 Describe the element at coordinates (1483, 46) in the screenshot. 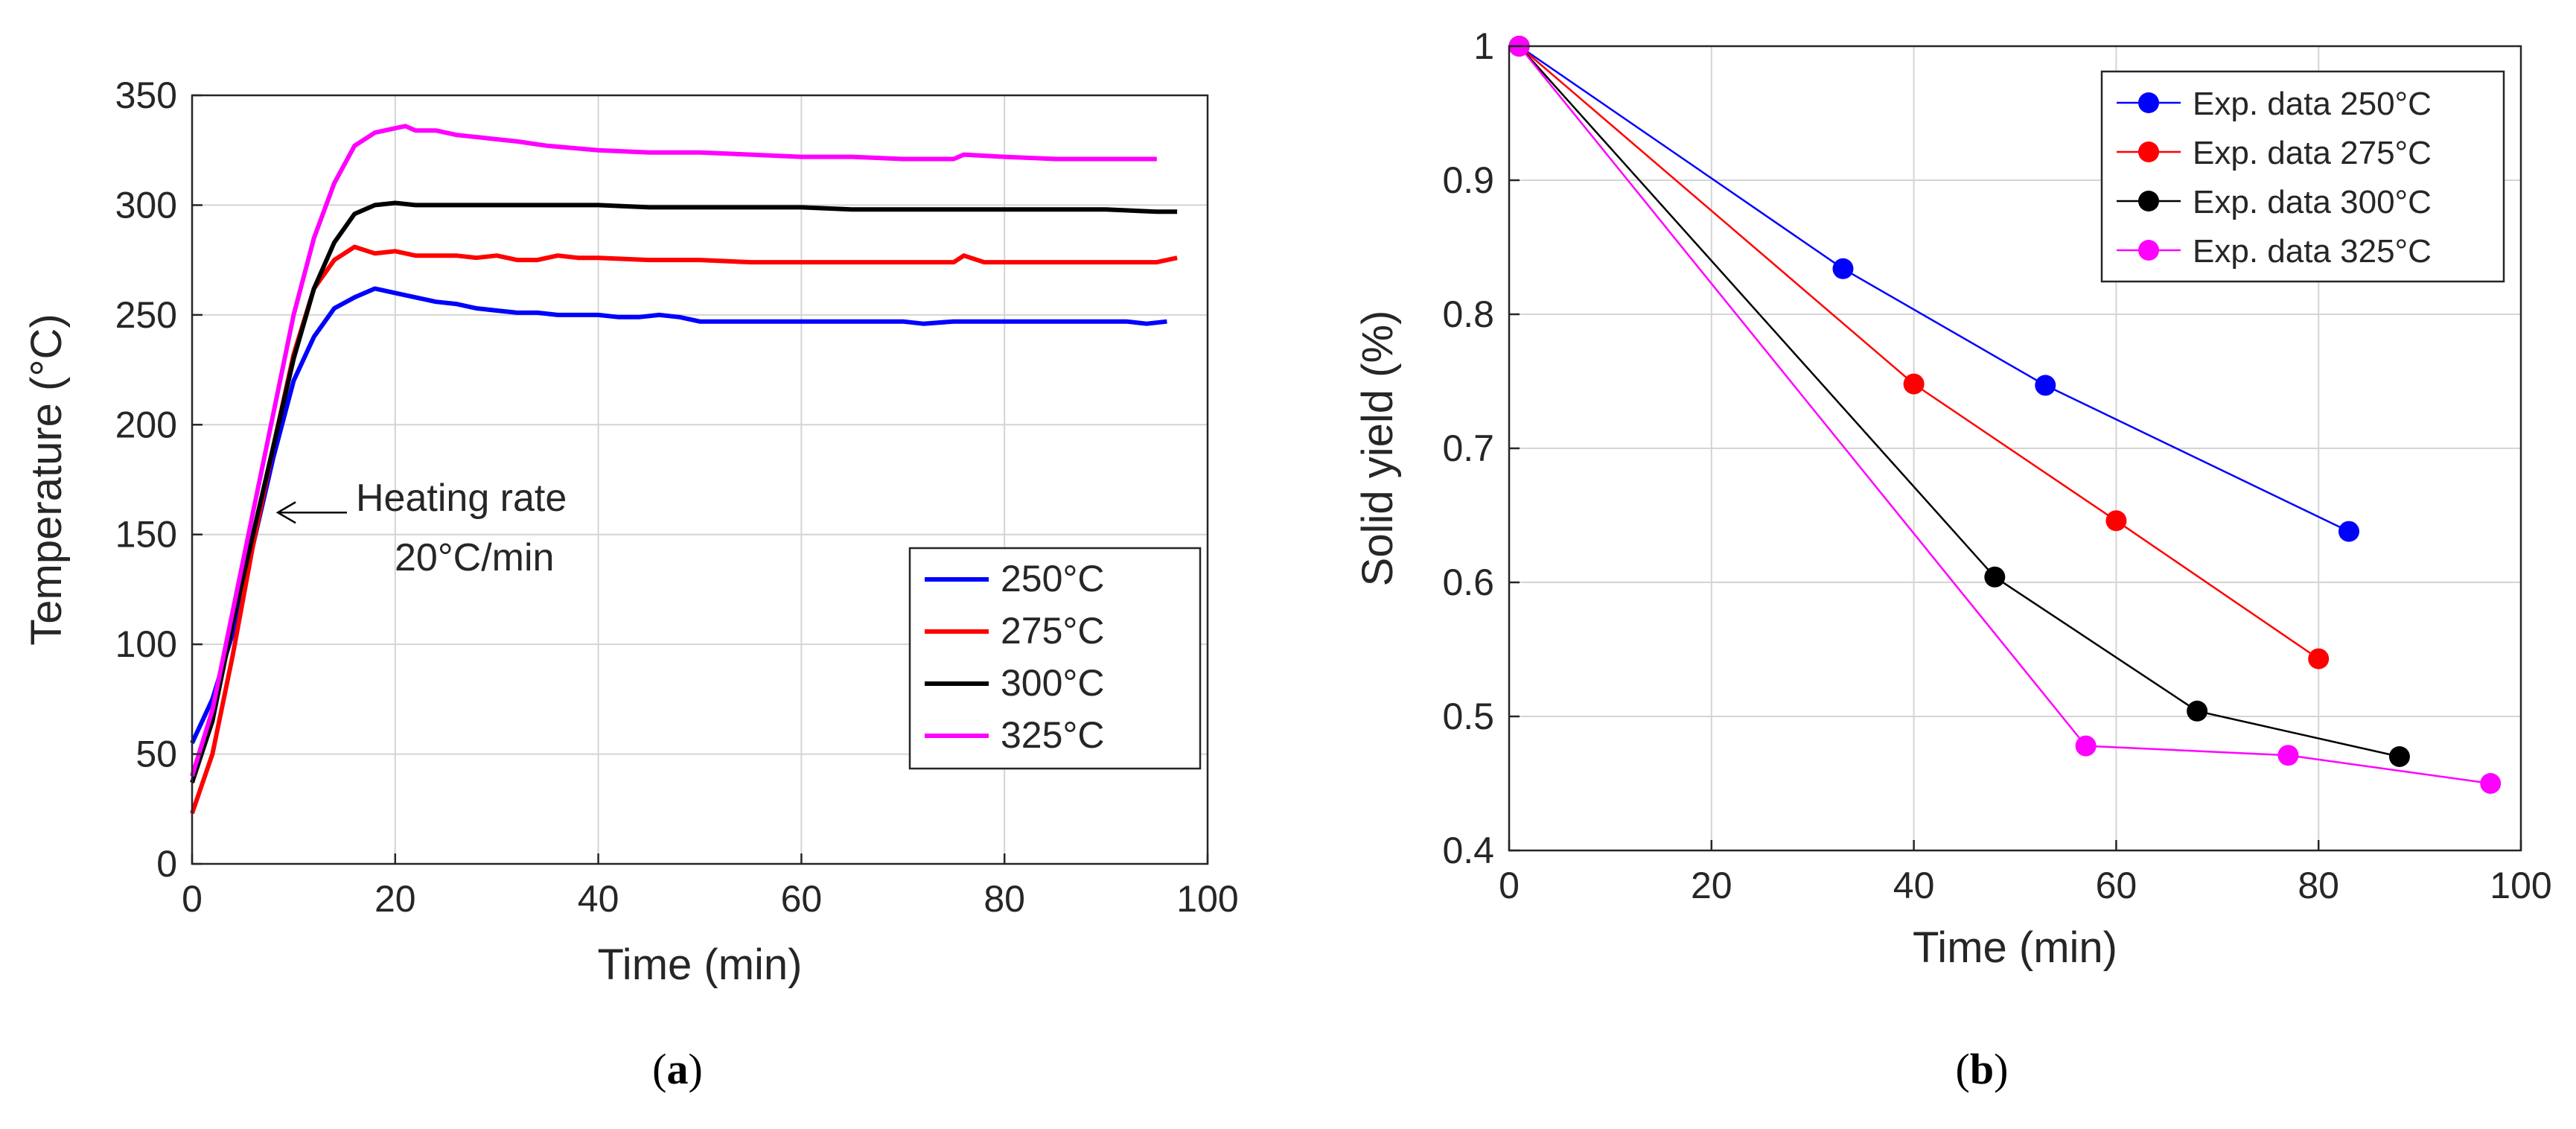

I see `y-tick-label: 1` at that location.